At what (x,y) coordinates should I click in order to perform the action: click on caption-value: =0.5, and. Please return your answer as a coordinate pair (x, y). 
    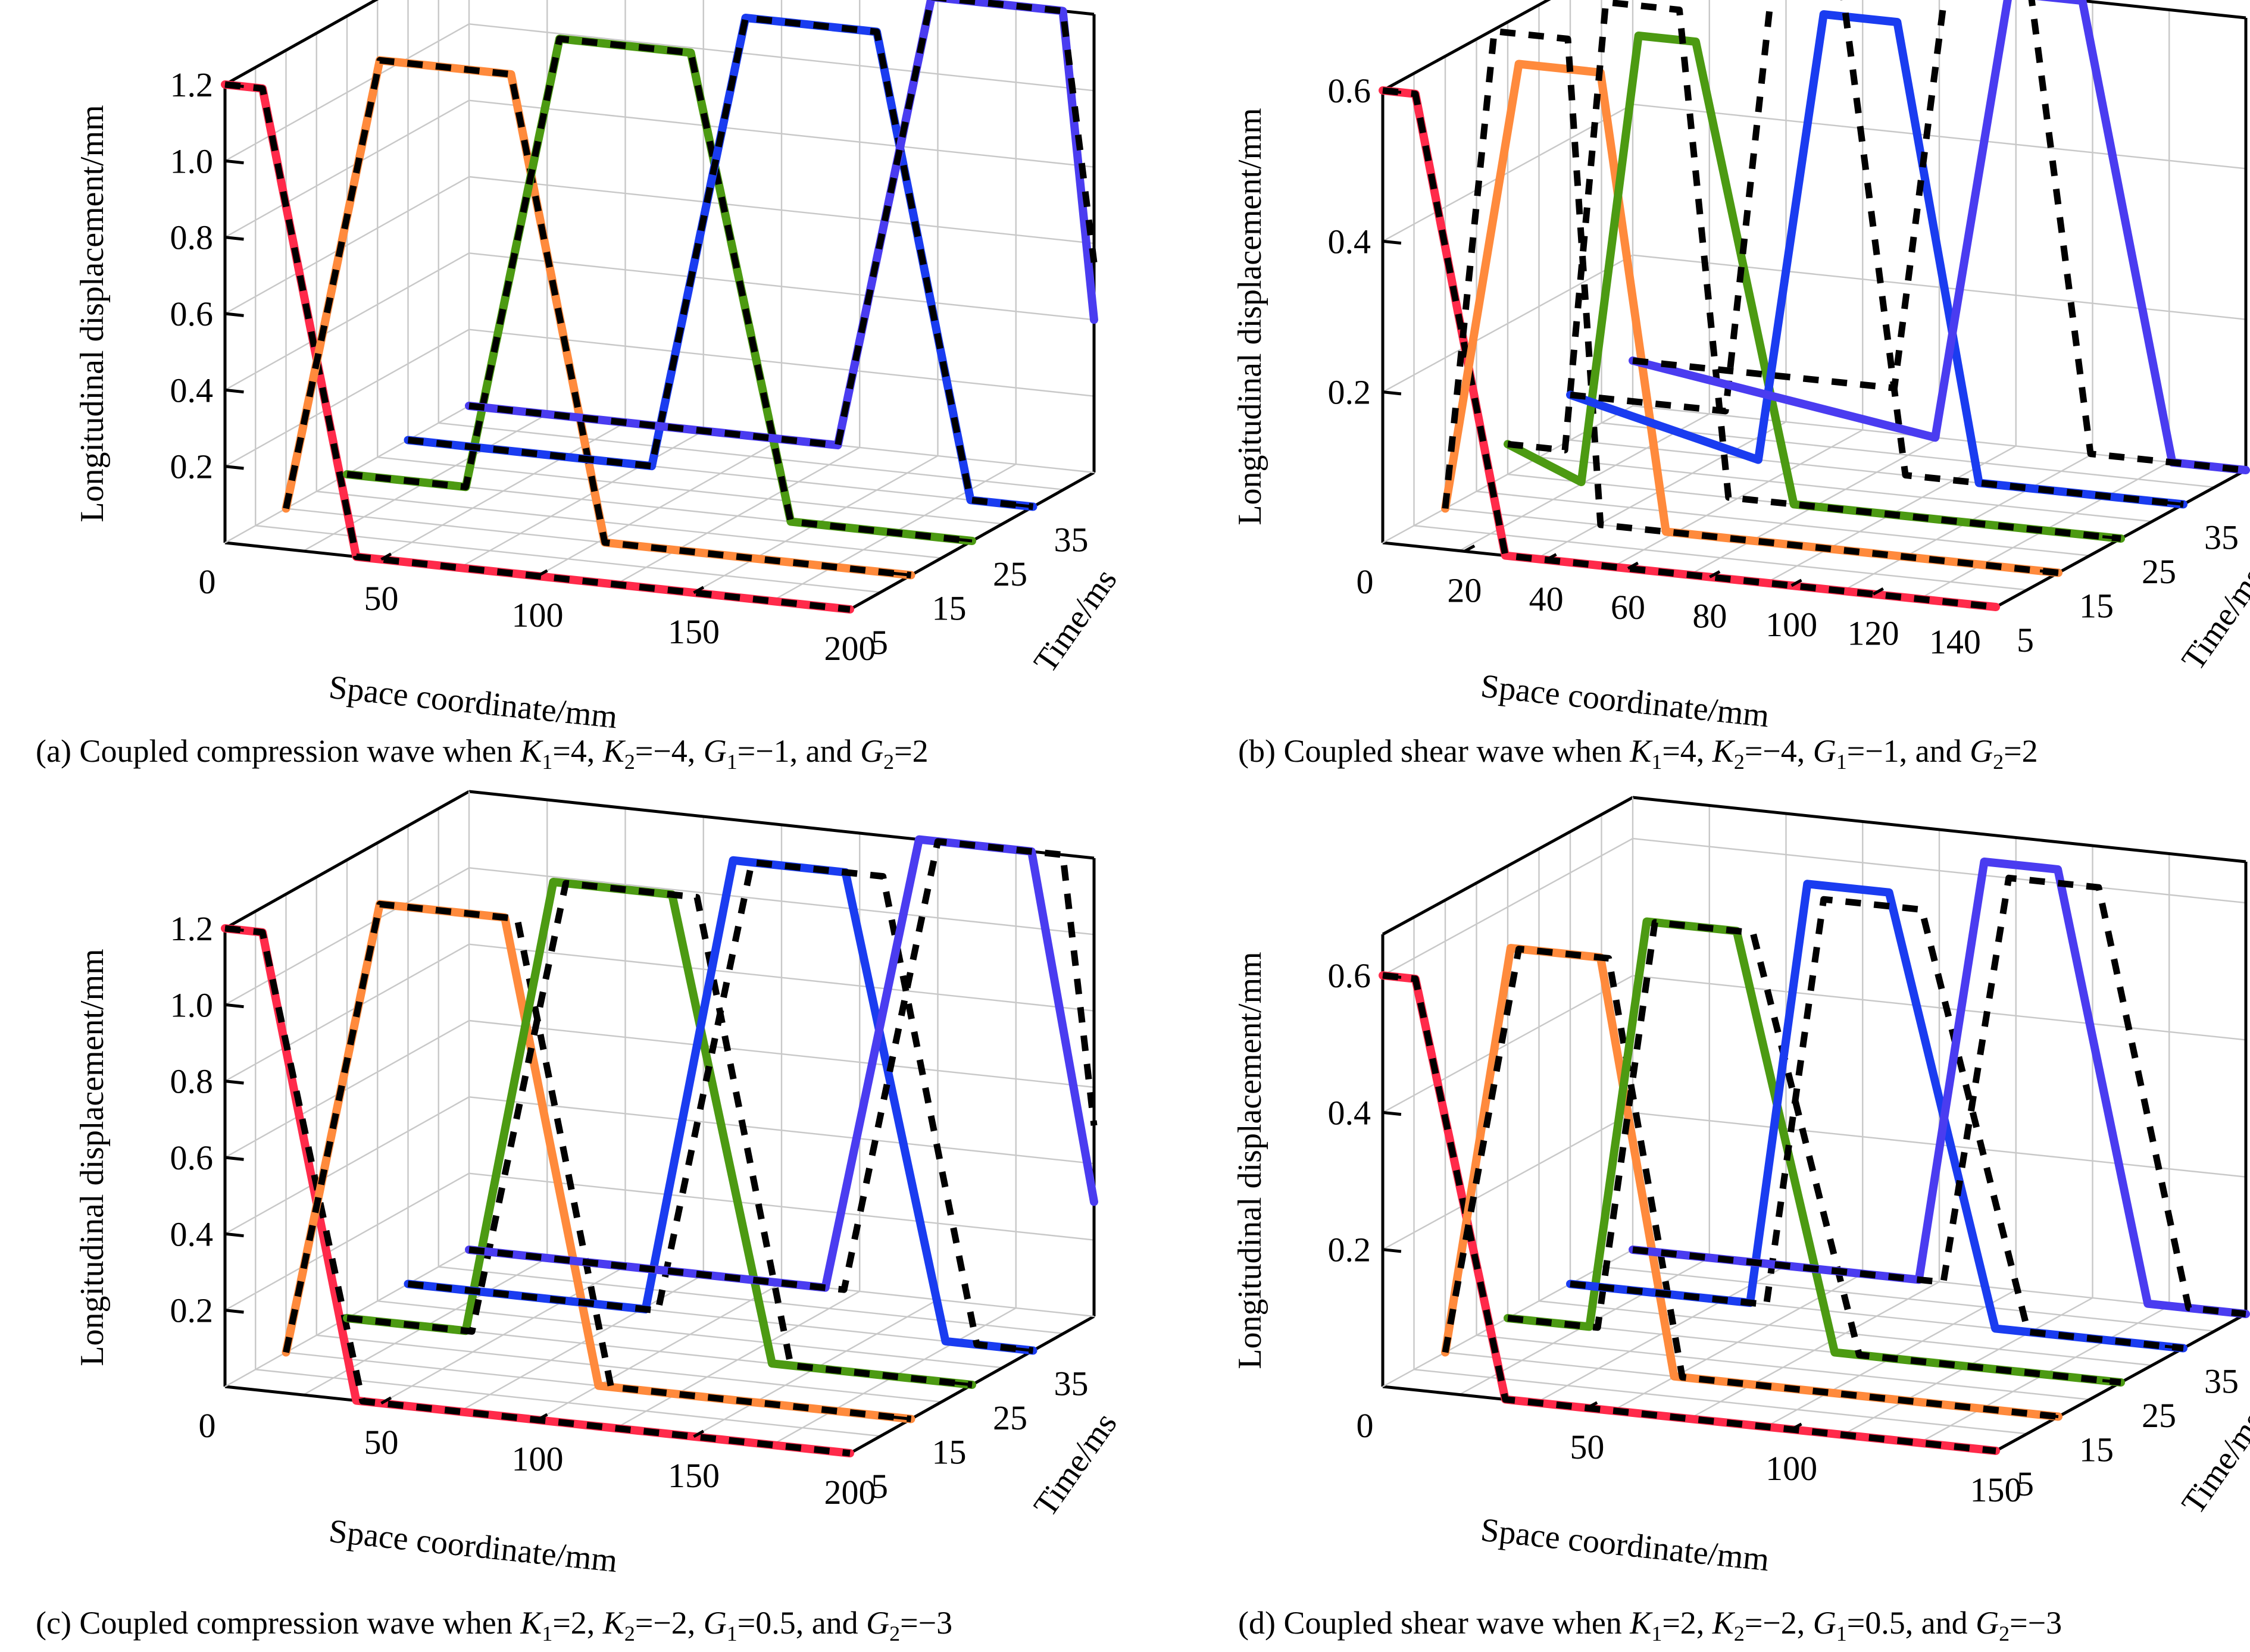
    Looking at the image, I should click on (1911, 1623).